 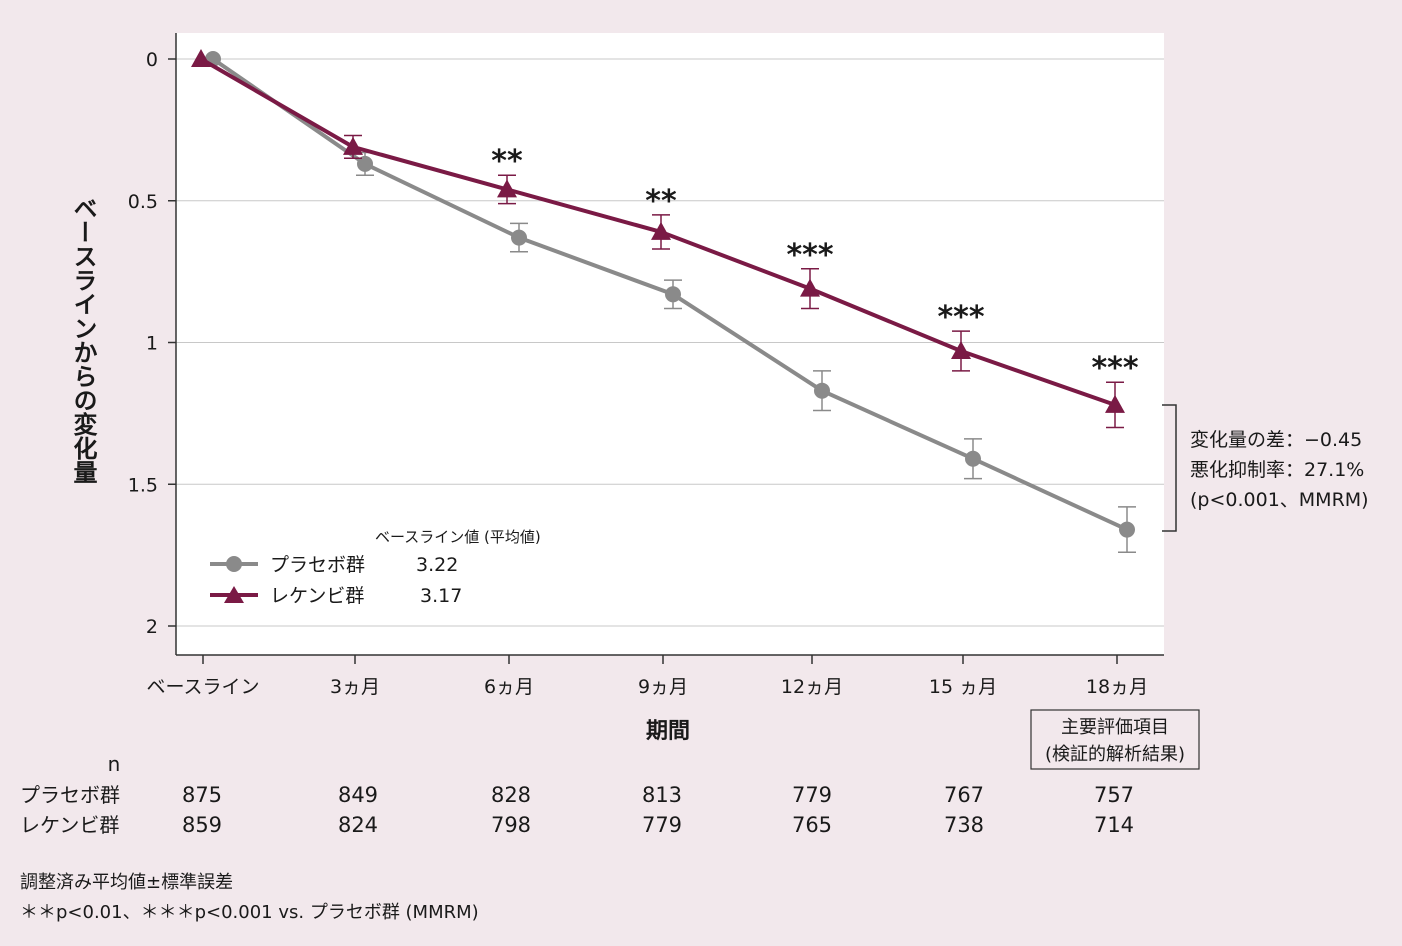 I want to click on legend-label-placebo: プラセボ群, so click(x=317, y=565).